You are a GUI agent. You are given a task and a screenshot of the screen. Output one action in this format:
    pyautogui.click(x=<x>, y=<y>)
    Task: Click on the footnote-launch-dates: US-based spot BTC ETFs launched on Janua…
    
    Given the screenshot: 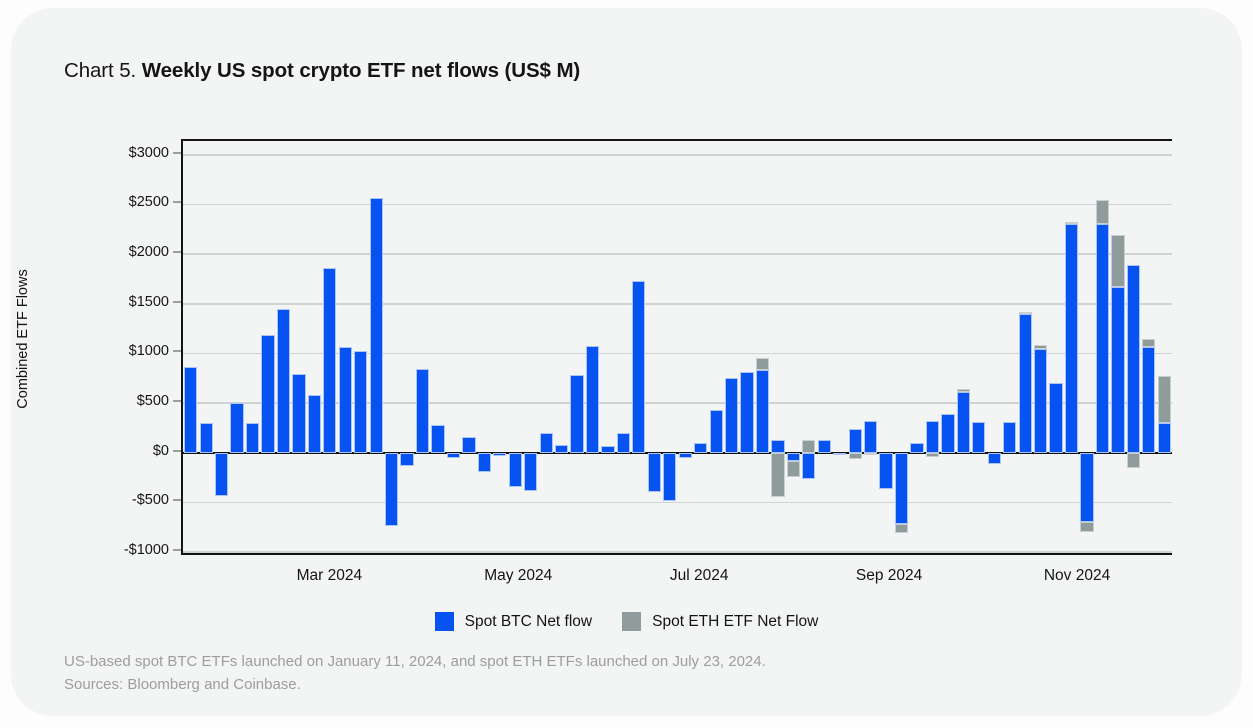 What is the action you would take?
    pyautogui.click(x=415, y=661)
    